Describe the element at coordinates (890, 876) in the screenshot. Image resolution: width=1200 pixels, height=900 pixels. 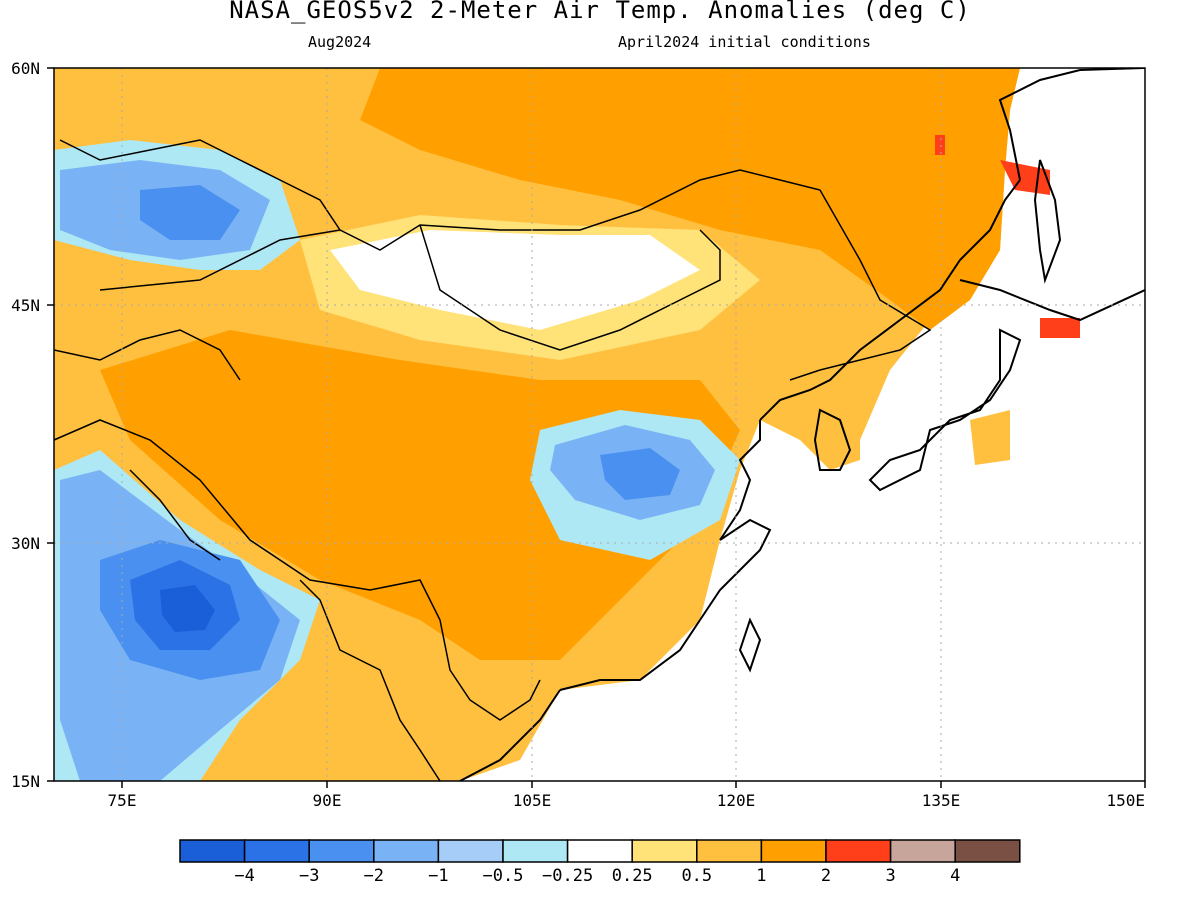
I see `colorbar-label: 3` at that location.